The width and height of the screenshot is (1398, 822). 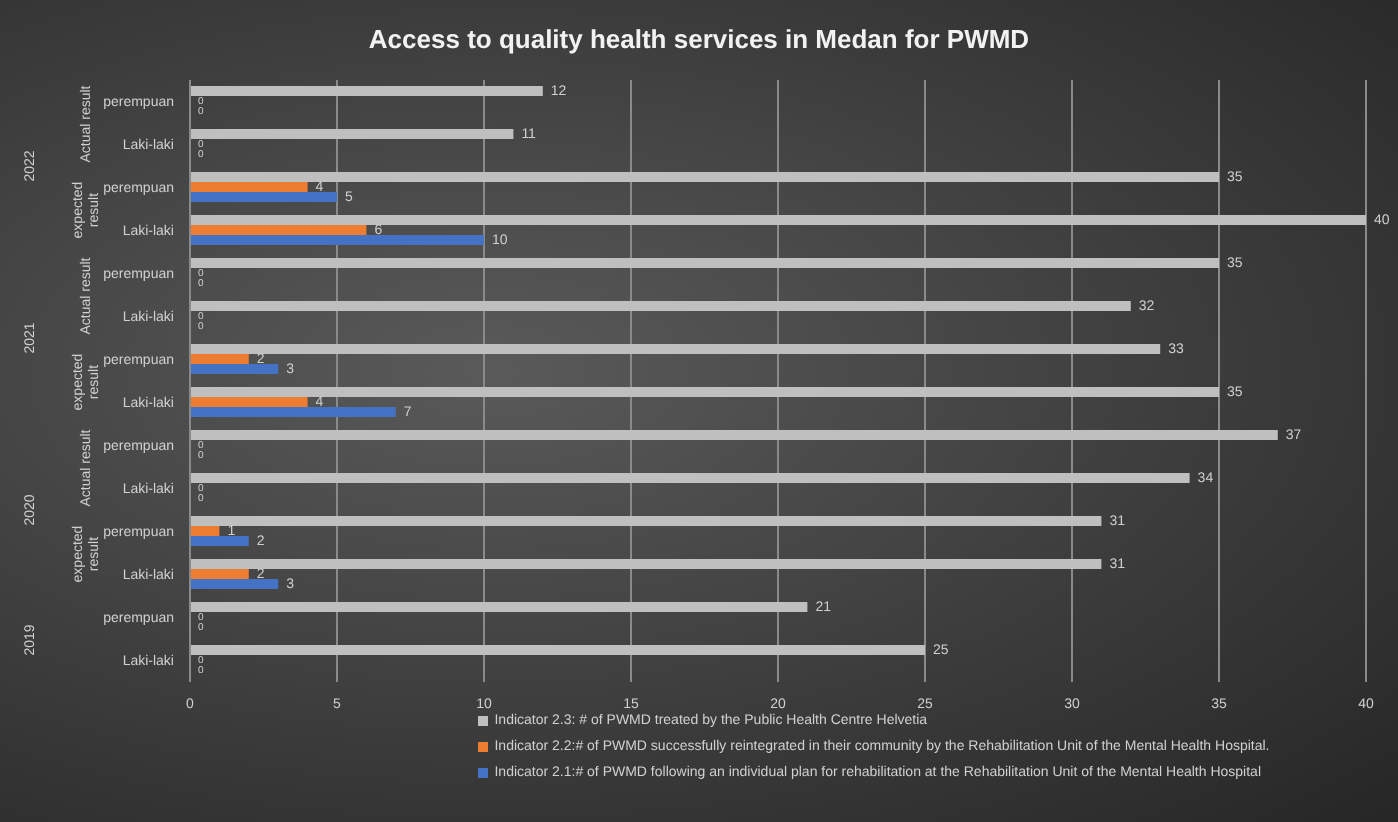 I want to click on chart-title: Access to quality health services in Medan for PWMD, so click(x=699, y=39).